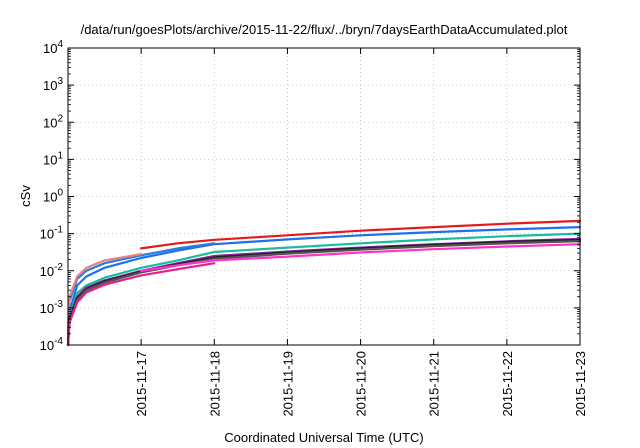 This screenshot has width=640, height=448. I want to click on x-tick-label: 2015-11-22, so click(507, 384).